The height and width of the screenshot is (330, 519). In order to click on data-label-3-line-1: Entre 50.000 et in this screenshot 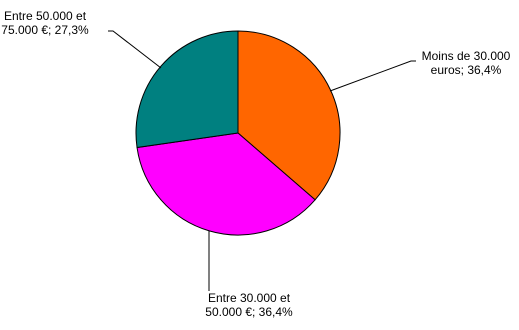, I will do `click(45, 16)`.